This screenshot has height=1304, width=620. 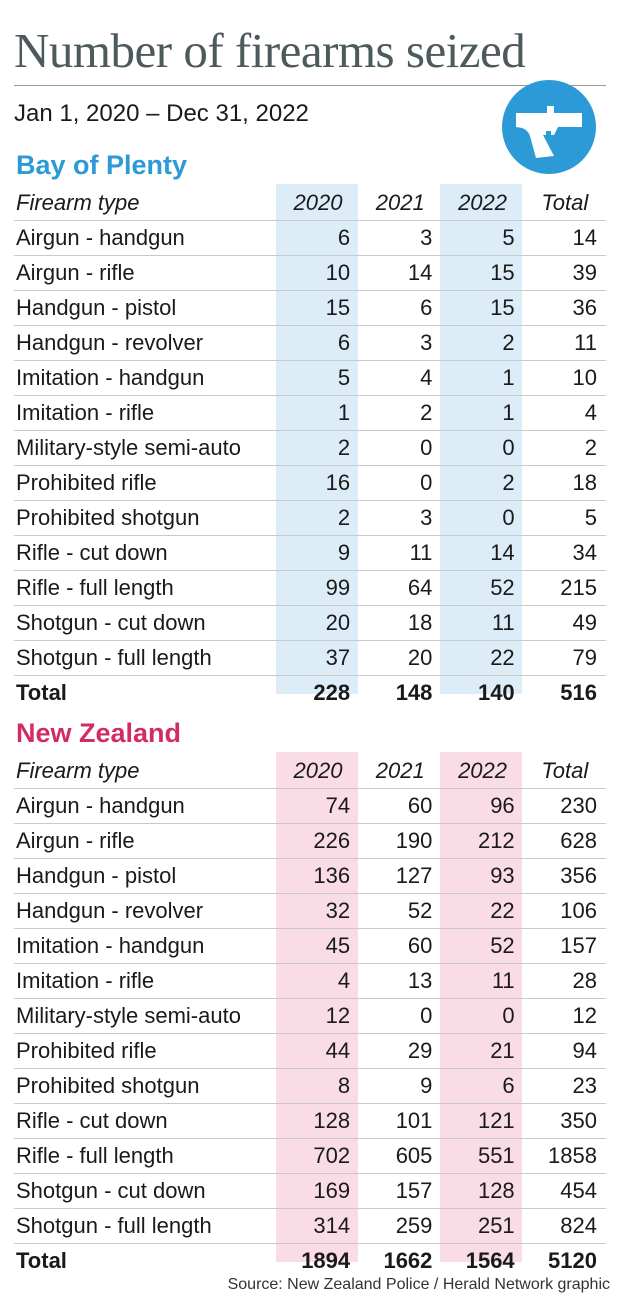 I want to click on count-cell: 16, so click(x=338, y=482).